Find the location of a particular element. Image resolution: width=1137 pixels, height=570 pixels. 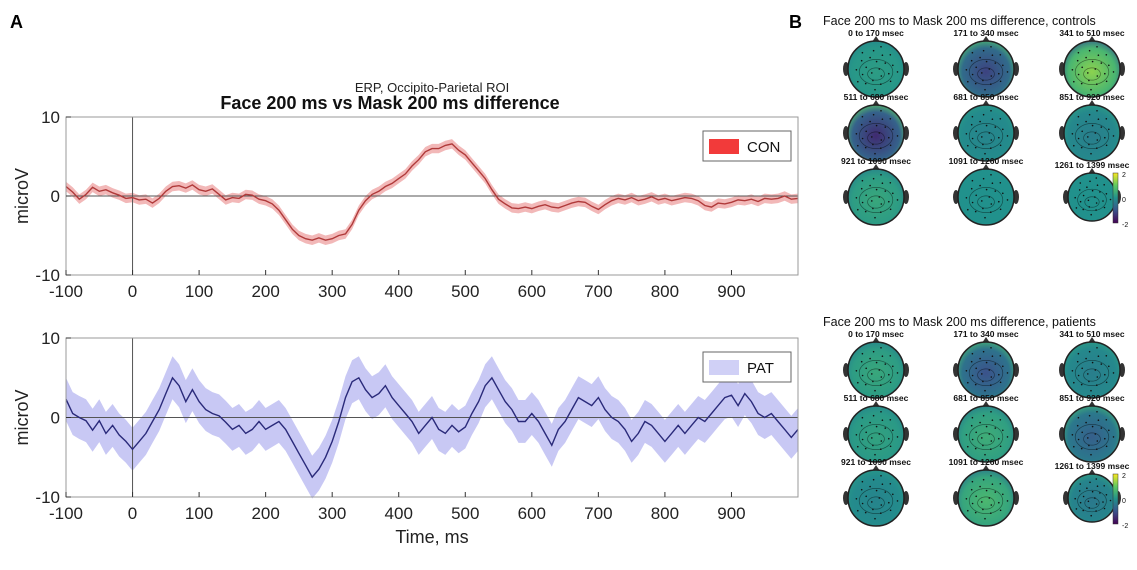

topomap: 921 to 1090 msec is located at coordinates (876, 492).